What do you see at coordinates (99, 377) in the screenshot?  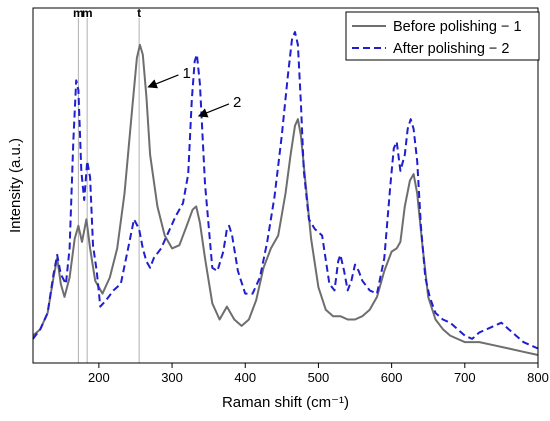 I see `x-tick-label-200: 200` at bounding box center [99, 377].